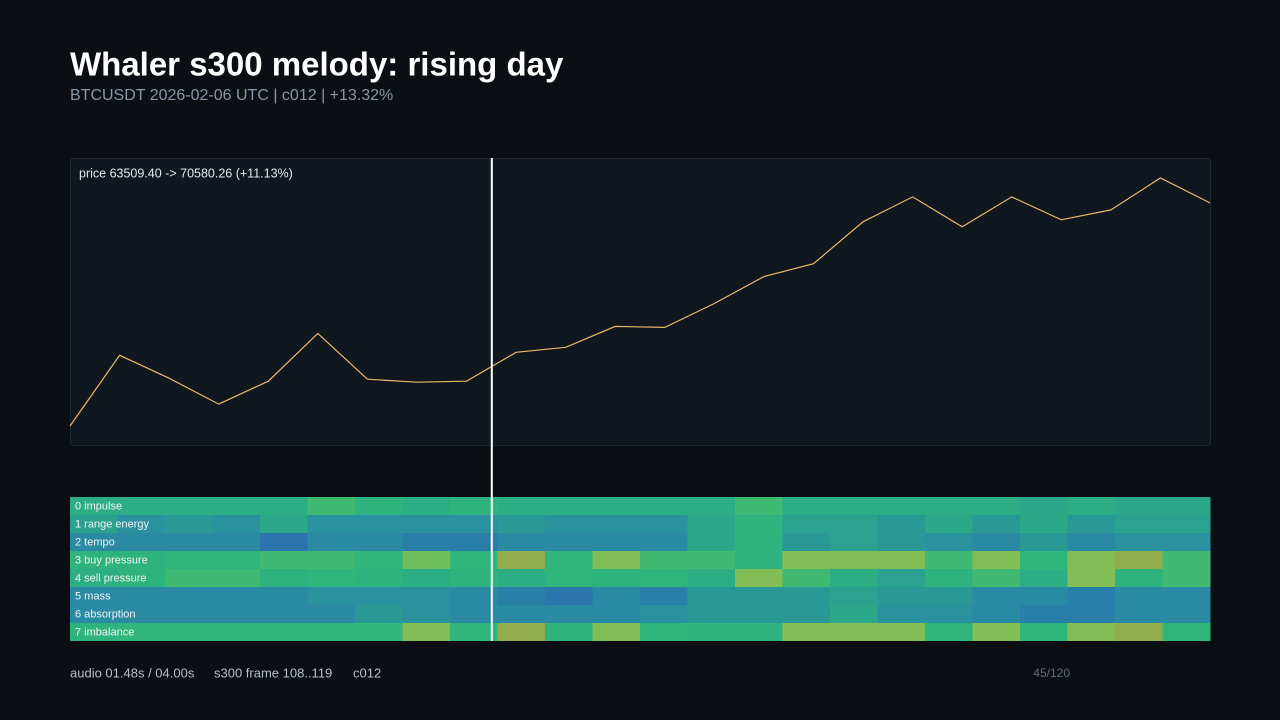 The image size is (1280, 720). Describe the element at coordinates (317, 64) in the screenshot. I see `title: Whaler s300 melody: rising day` at that location.